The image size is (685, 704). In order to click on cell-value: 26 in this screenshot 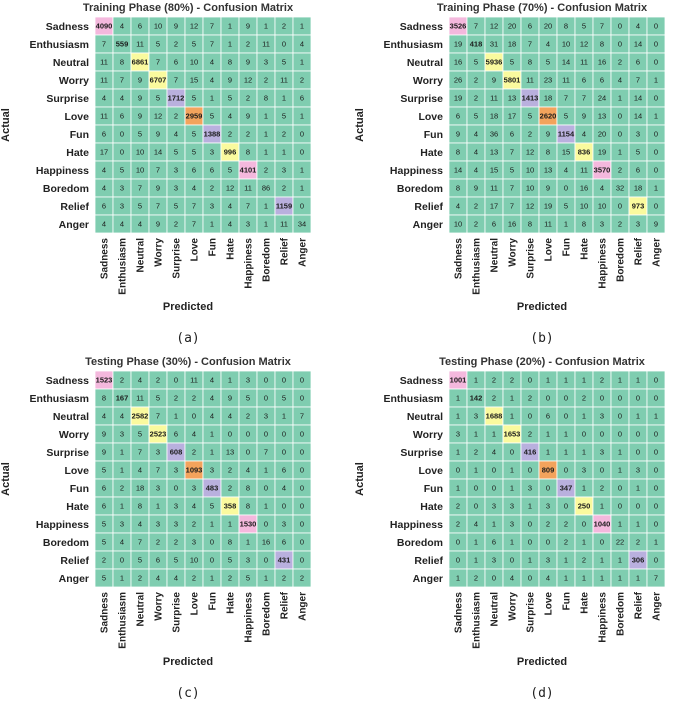, I will do `click(458, 80)`.